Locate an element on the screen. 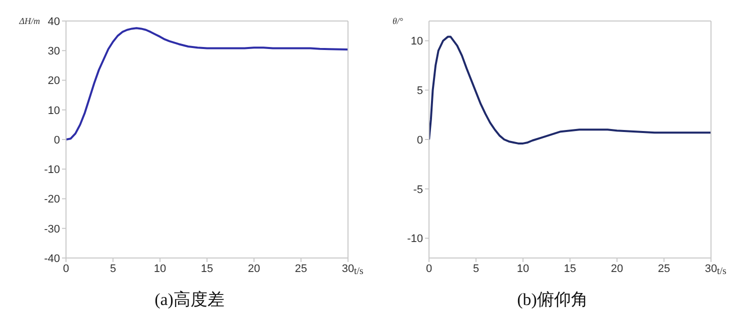 This screenshot has height=323, width=742. text: (b)俯仰角 is located at coordinates (552, 300).